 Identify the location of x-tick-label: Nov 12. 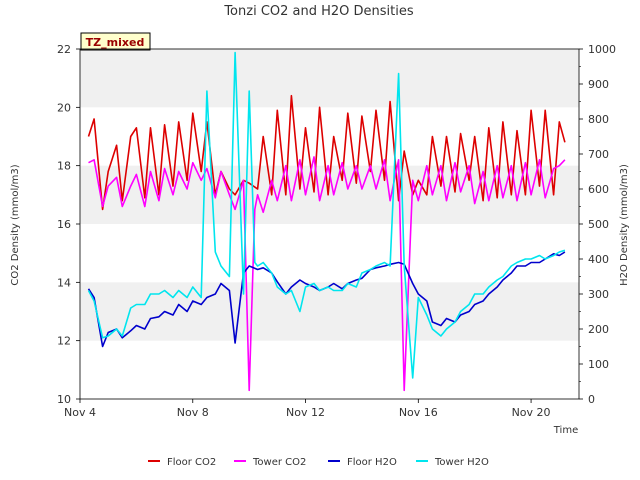
(305, 412).